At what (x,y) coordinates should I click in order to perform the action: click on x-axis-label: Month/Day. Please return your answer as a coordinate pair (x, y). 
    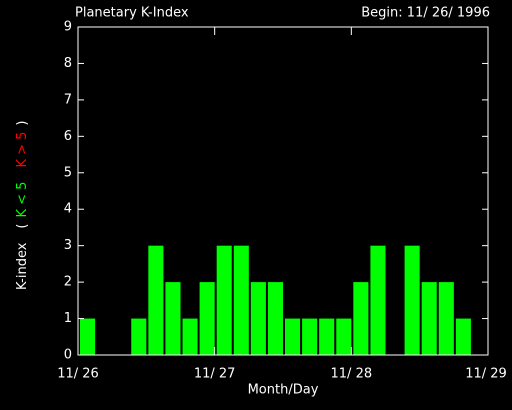
    Looking at the image, I should click on (283, 390).